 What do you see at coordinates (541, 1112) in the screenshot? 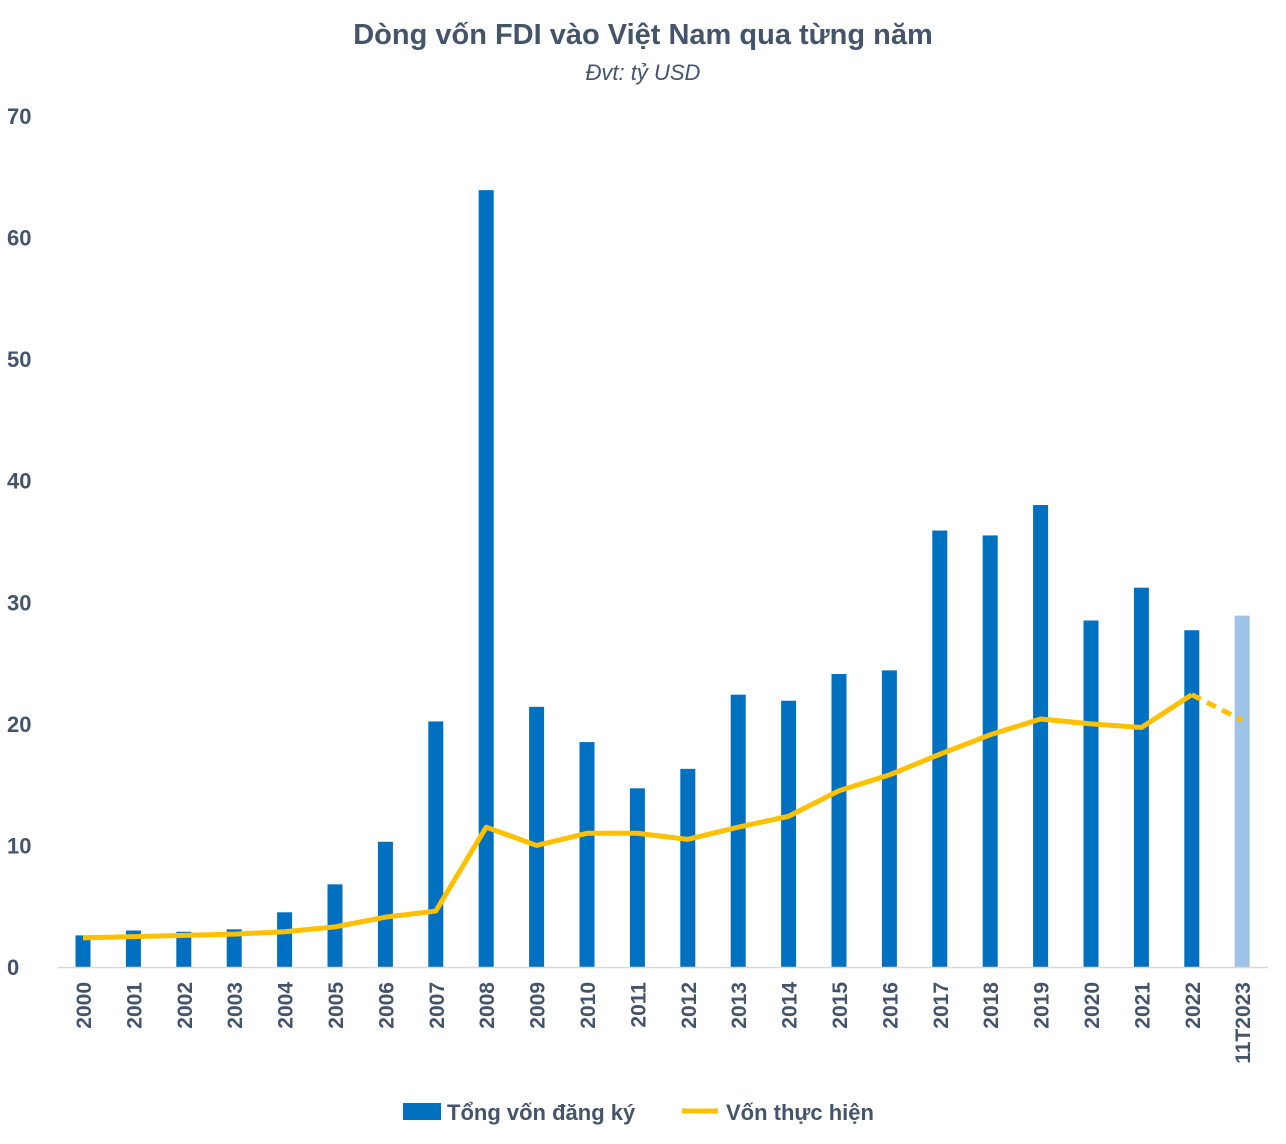
I see `legend-label-bar: Tổng vốn đăng ký` at bounding box center [541, 1112].